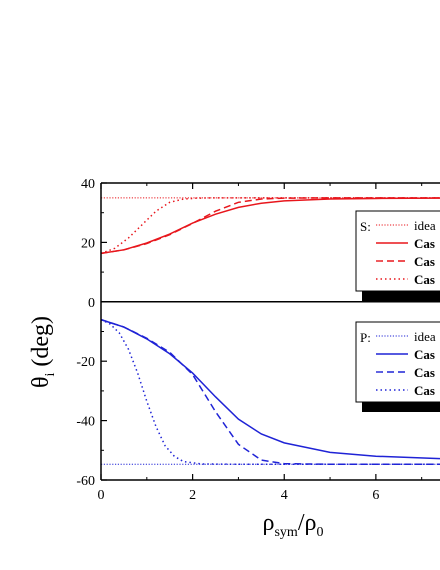  What do you see at coordinates (365, 226) in the screenshot?
I see `legend-prefix: S:` at bounding box center [365, 226].